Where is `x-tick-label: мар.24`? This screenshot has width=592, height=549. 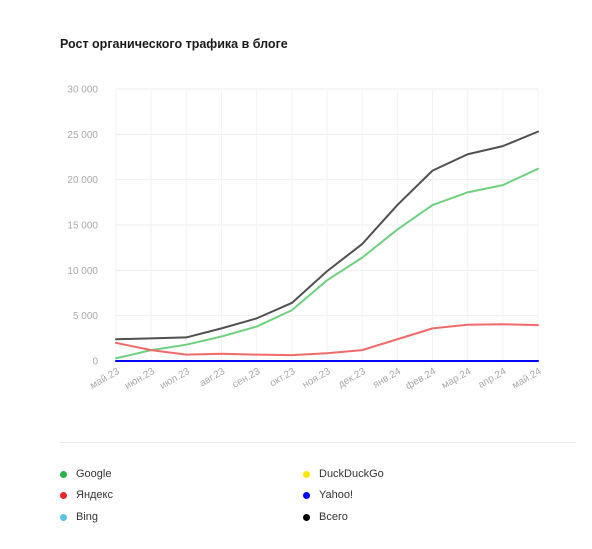 x-tick-label: мар.24 is located at coordinates (457, 379).